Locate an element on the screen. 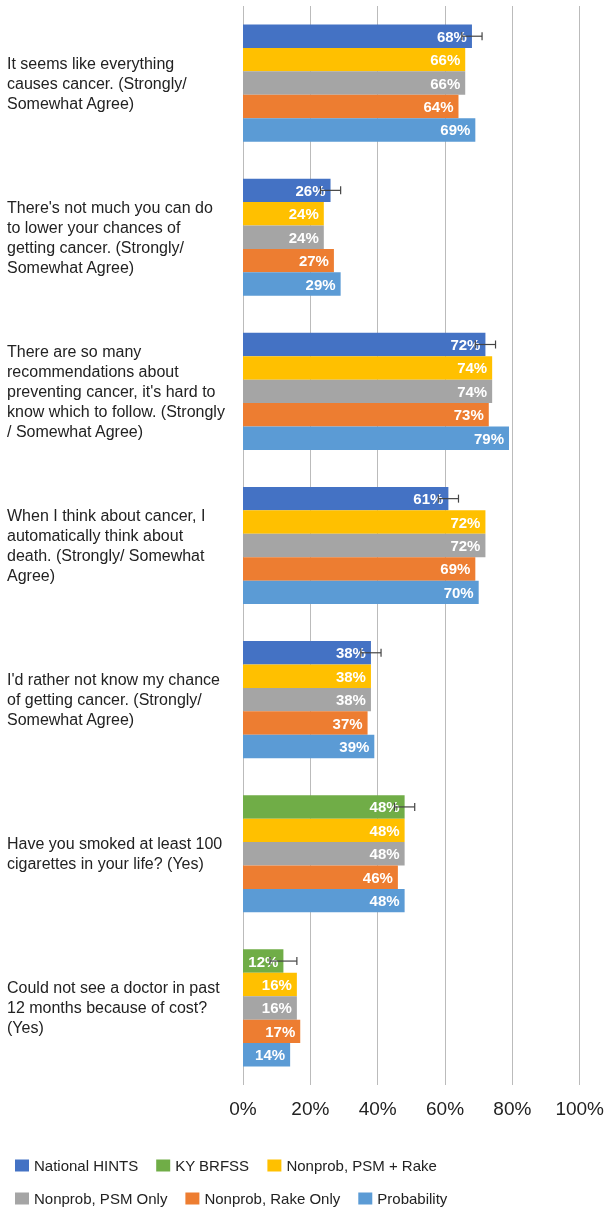  data-label: 26% is located at coordinates (310, 190).